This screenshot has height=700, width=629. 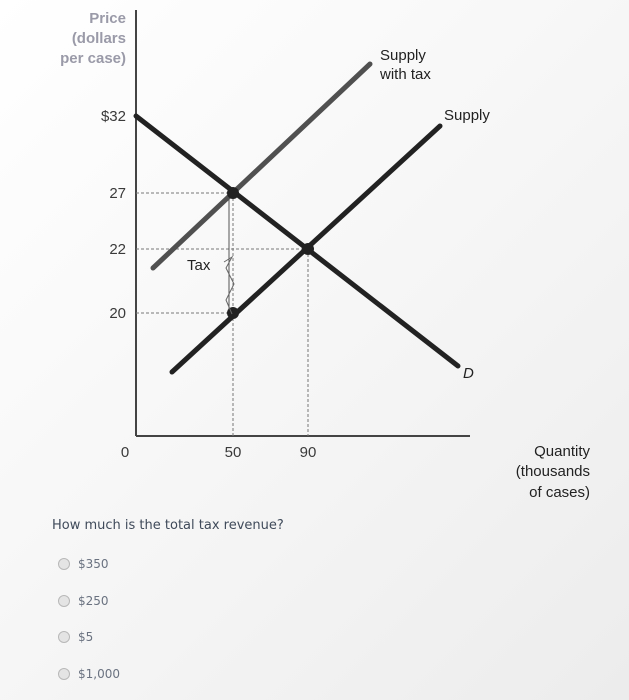 What do you see at coordinates (113, 116) in the screenshot?
I see `y-tick-label-32: $32` at bounding box center [113, 116].